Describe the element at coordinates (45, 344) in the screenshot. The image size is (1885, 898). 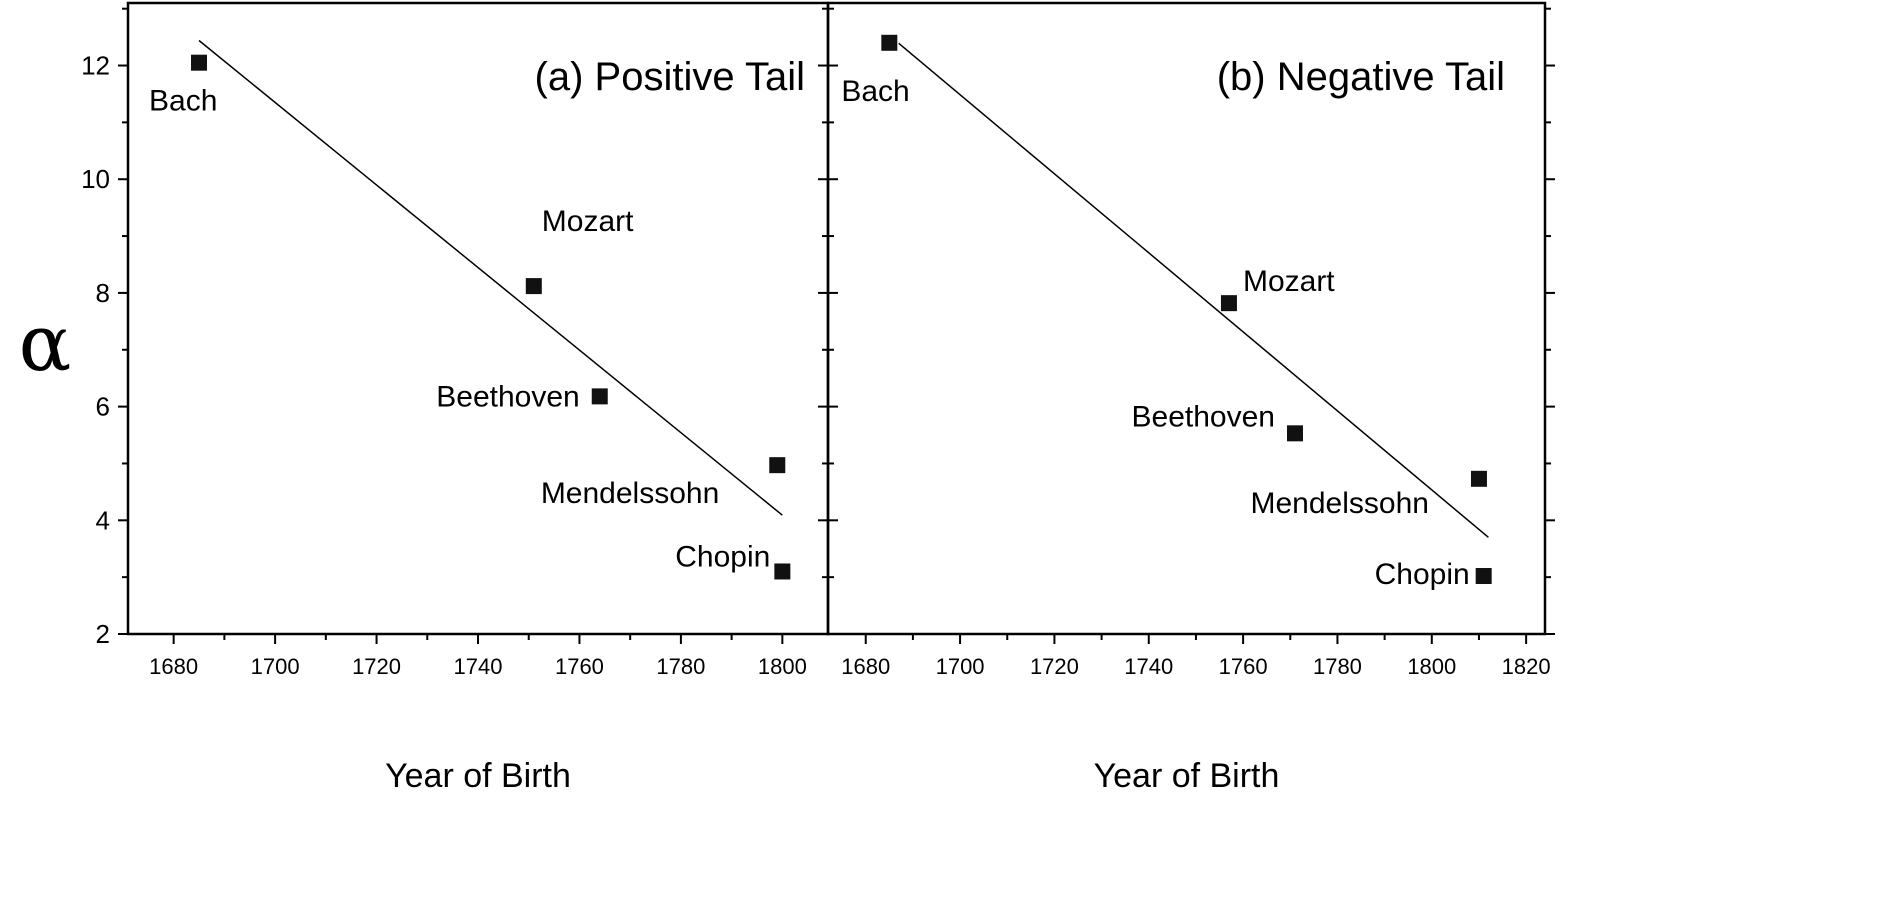
I see `y-axis-label: α` at that location.